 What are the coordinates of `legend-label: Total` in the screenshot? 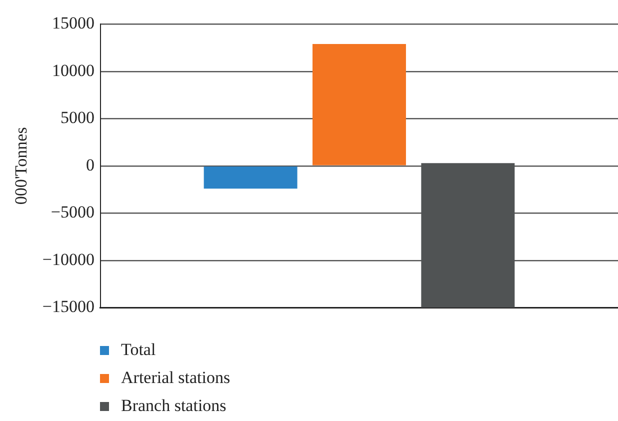 It's located at (138, 350).